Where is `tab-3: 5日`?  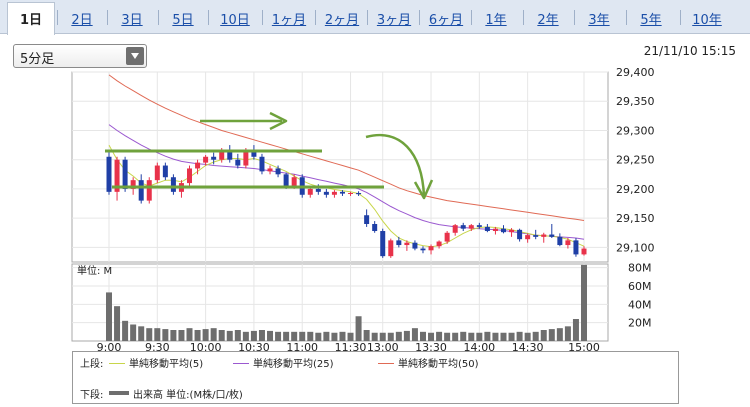 tab-3: 5日 is located at coordinates (183, 20).